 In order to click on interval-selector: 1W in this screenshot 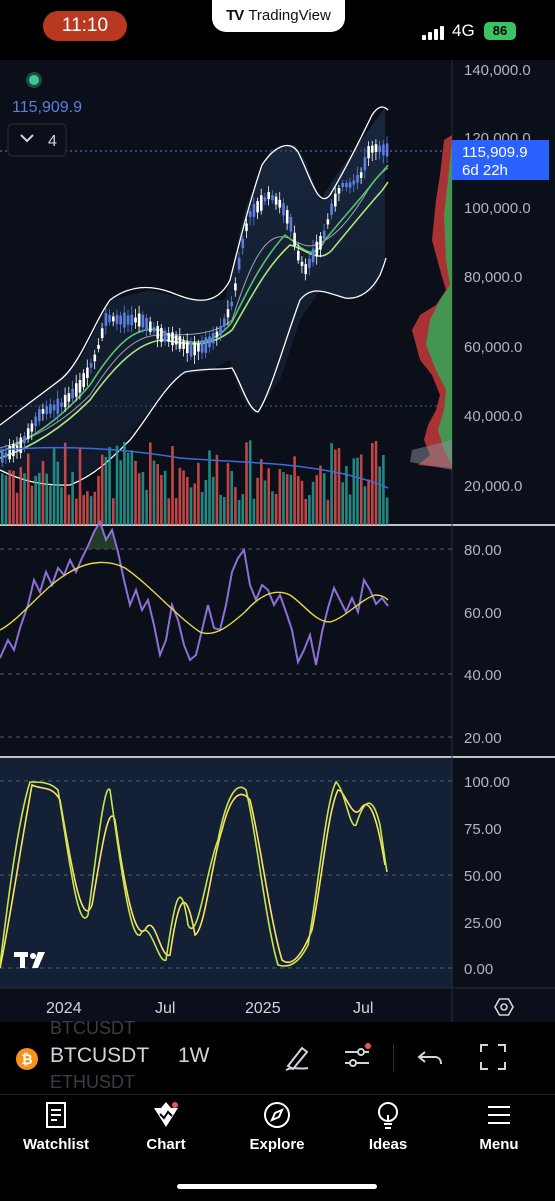, I will do `click(194, 1055)`.